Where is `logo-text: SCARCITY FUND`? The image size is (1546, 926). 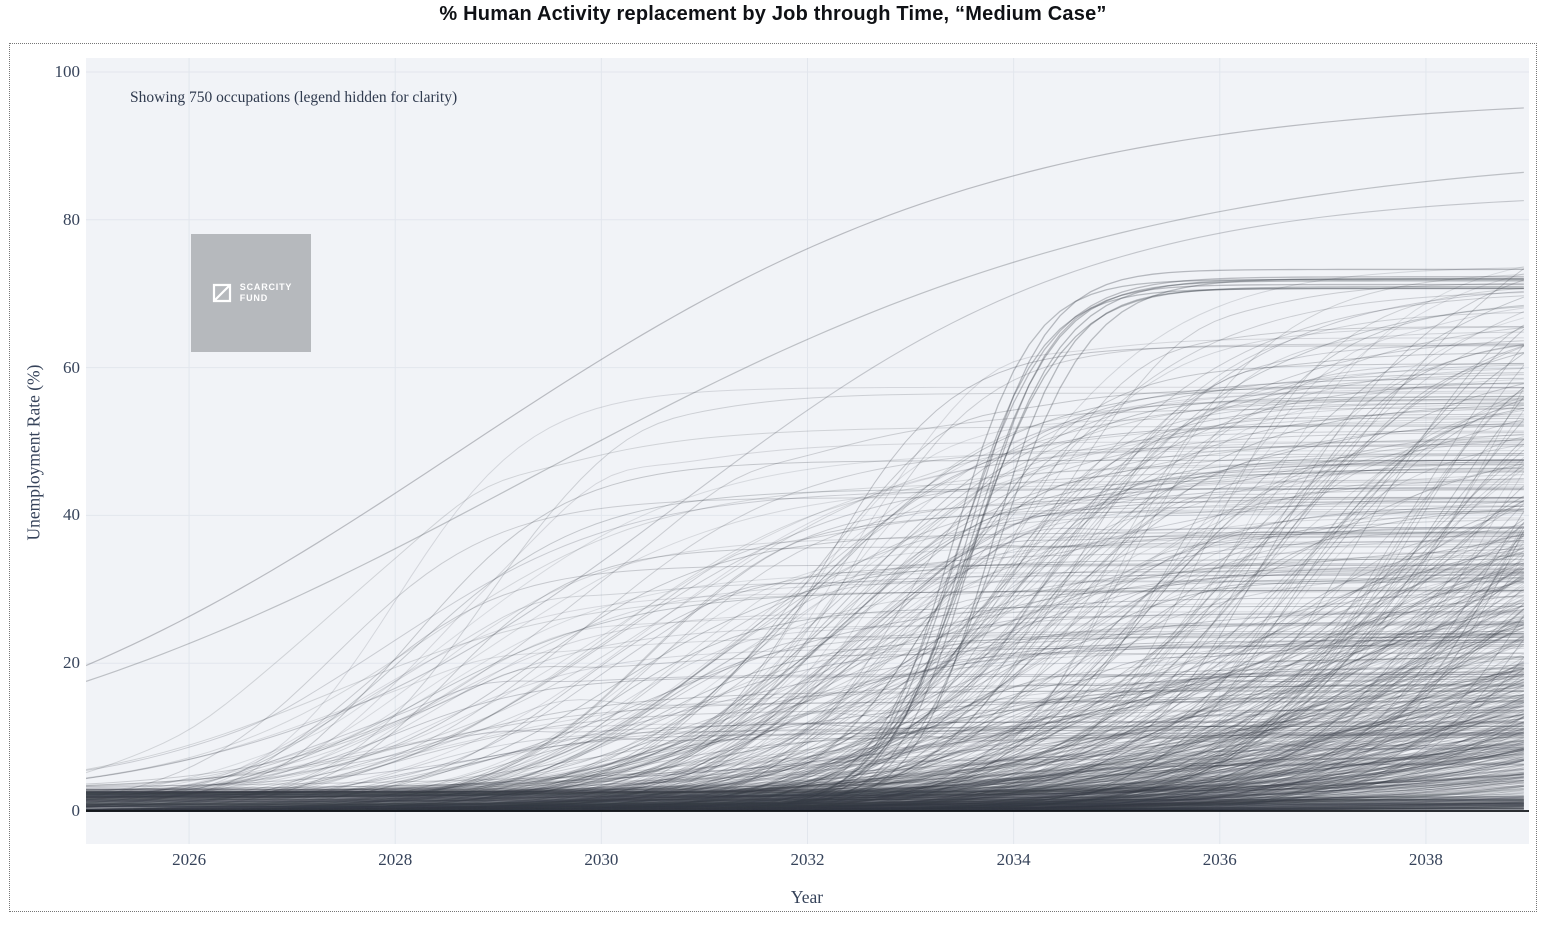
logo-text: SCARCITY FUND is located at coordinates (266, 293).